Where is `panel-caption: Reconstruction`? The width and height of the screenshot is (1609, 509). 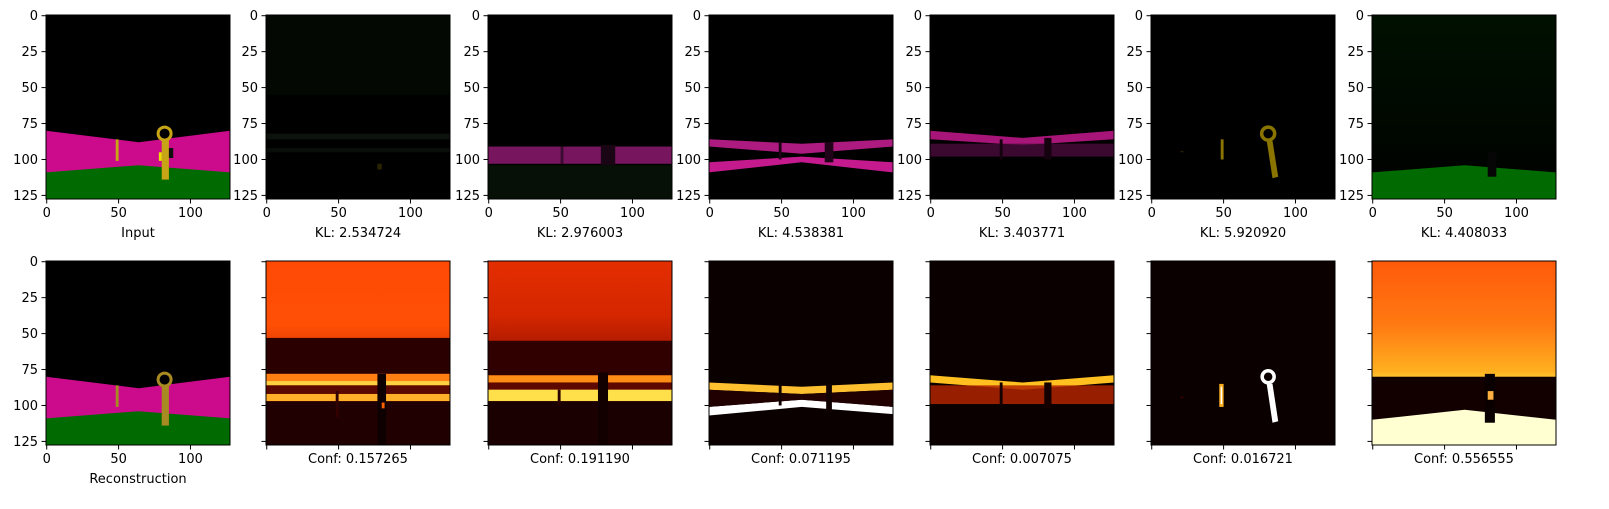 panel-caption: Reconstruction is located at coordinates (137, 479).